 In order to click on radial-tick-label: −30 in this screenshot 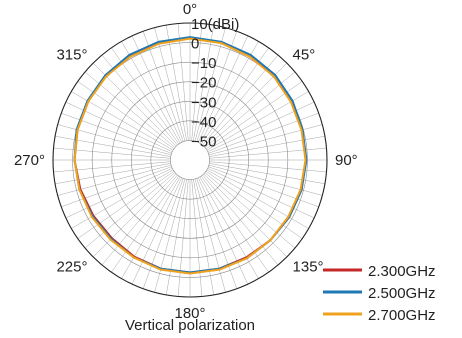, I will do `click(203, 102)`.